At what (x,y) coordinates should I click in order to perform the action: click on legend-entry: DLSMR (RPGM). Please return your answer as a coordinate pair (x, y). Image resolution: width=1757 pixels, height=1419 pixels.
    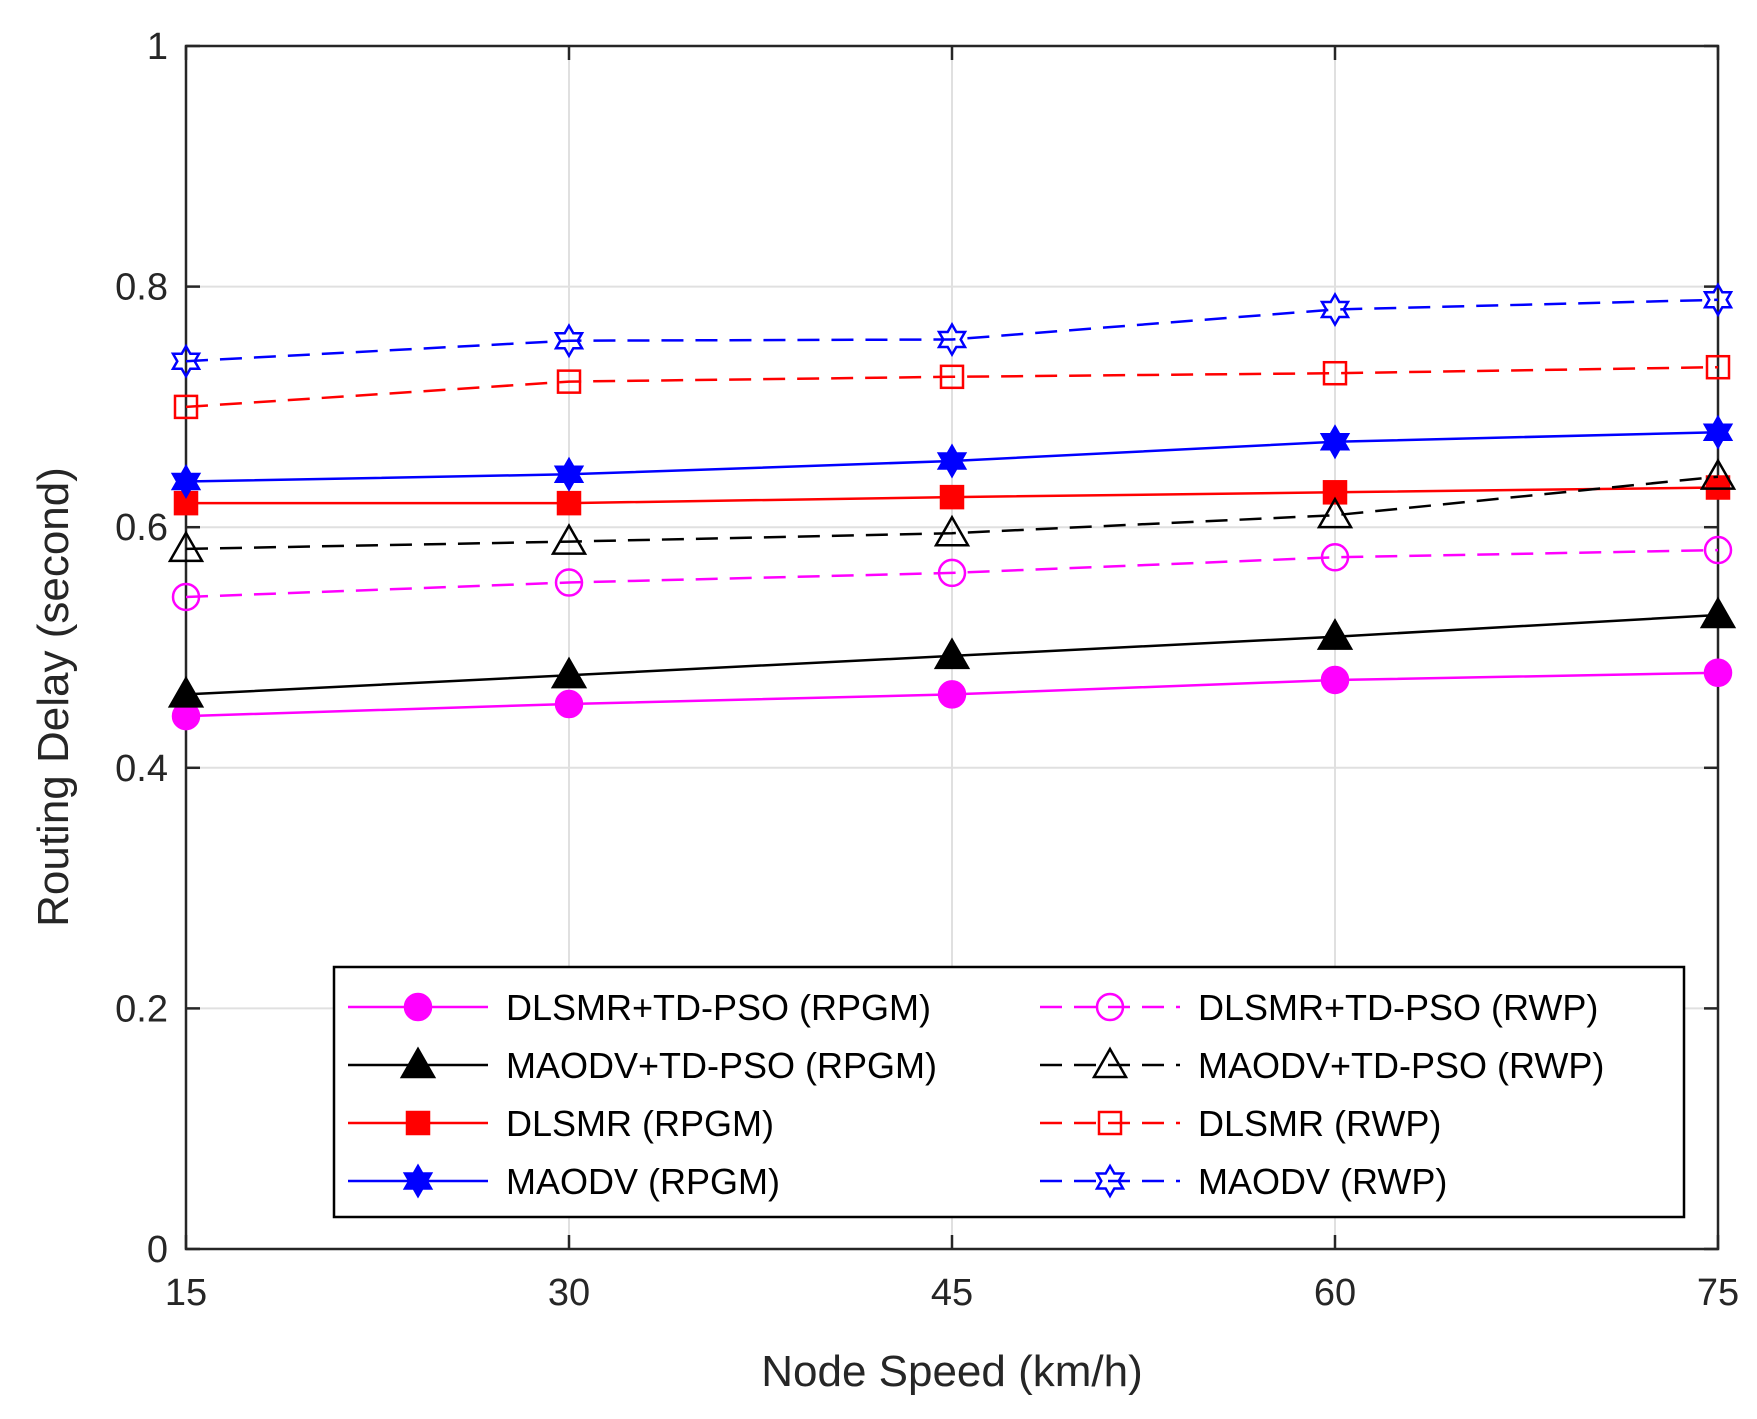
    Looking at the image, I should click on (561, 1123).